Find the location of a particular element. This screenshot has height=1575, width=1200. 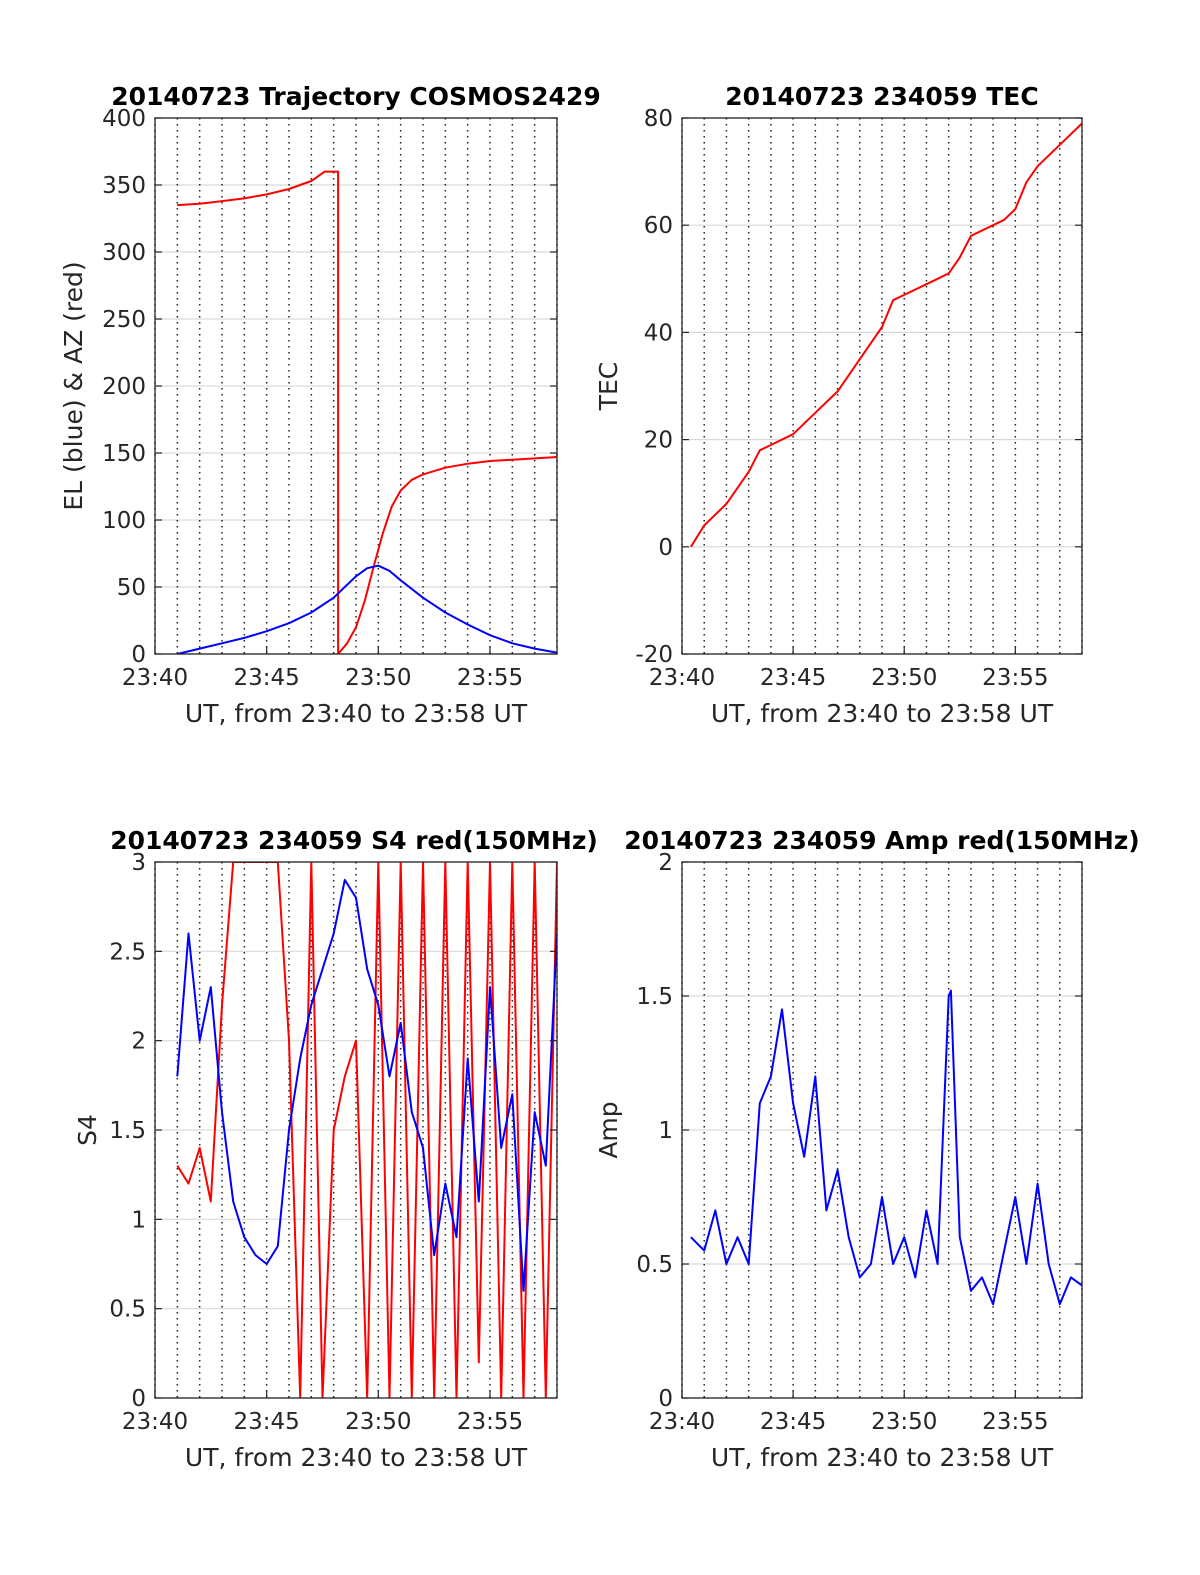

trajectory-ytick-label-6: 300 is located at coordinates (124, 253).